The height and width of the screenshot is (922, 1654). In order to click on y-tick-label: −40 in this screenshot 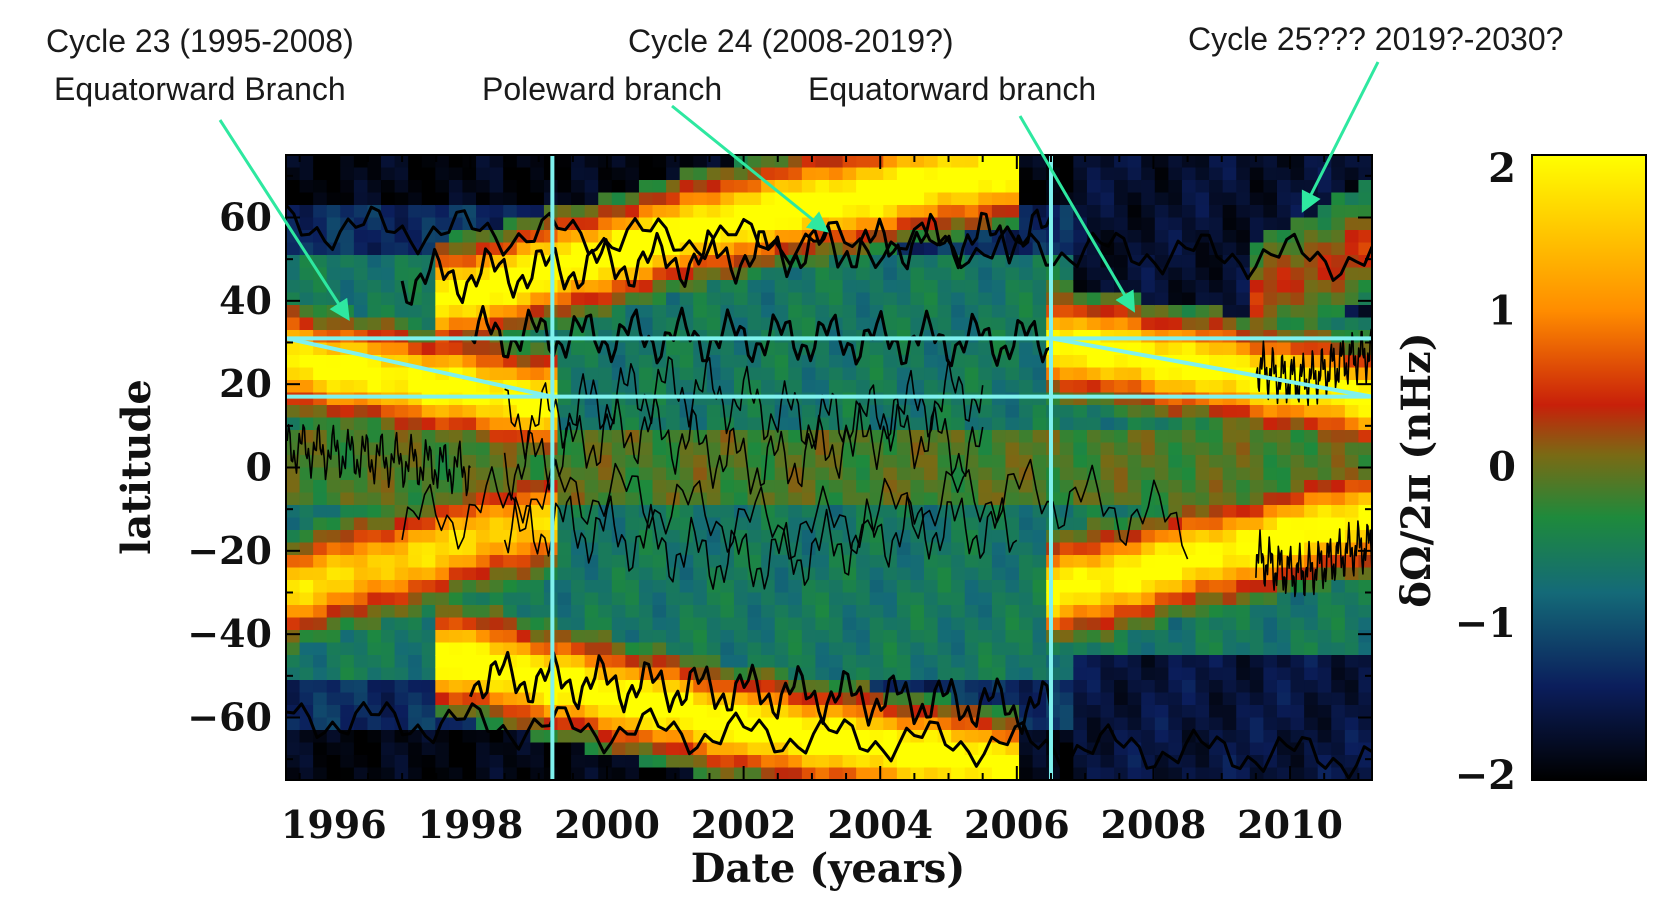, I will do `click(229, 633)`.